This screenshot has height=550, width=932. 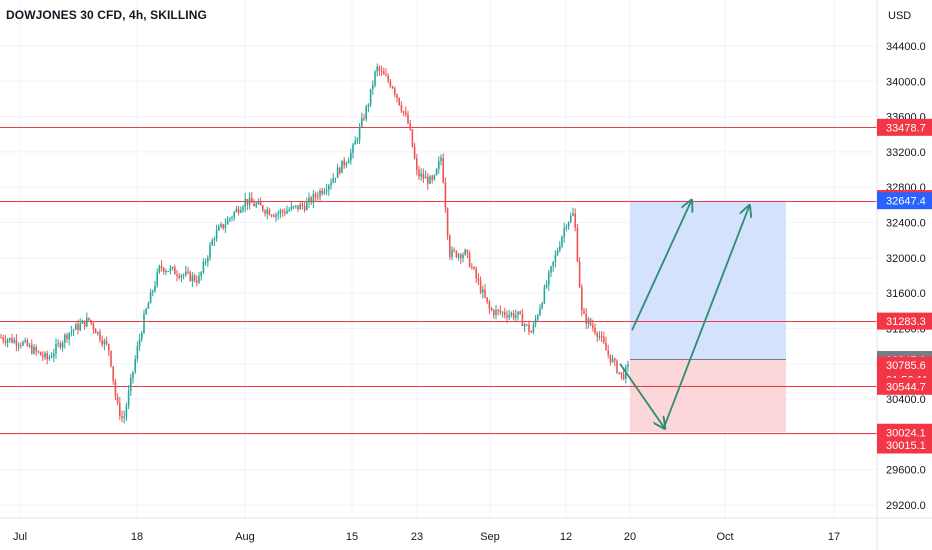 I want to click on x-tick-label: Oct, so click(x=724, y=537).